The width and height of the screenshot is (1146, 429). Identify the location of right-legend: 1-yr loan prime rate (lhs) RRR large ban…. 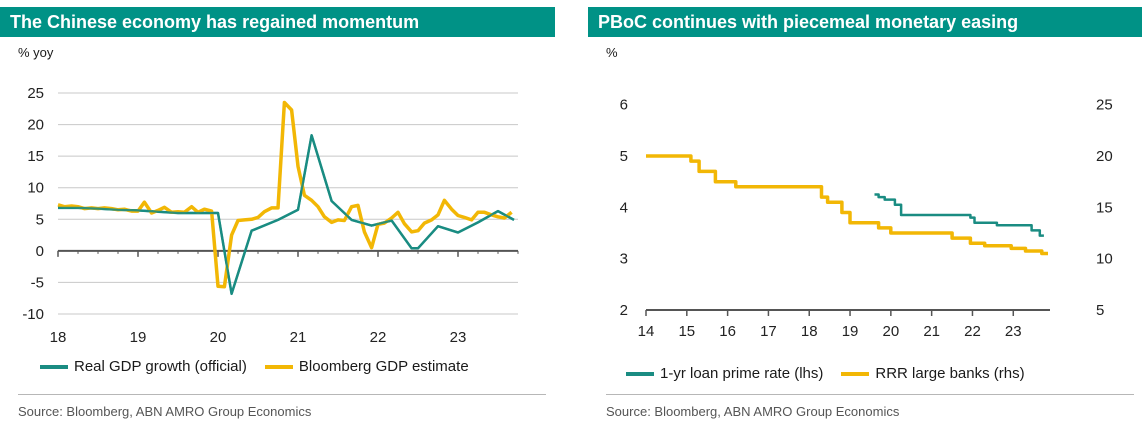
(834, 373).